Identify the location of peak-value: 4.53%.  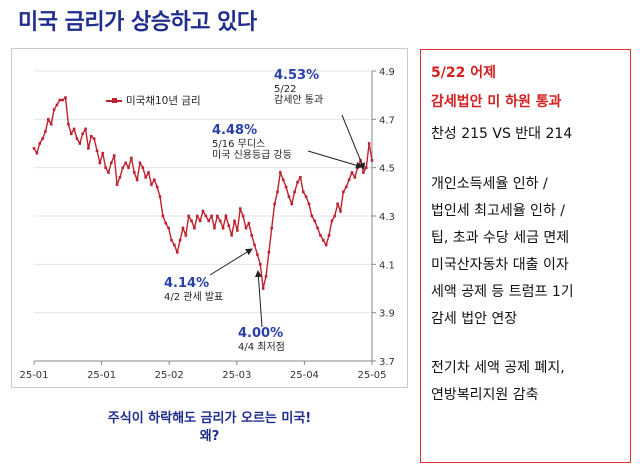
(297, 75).